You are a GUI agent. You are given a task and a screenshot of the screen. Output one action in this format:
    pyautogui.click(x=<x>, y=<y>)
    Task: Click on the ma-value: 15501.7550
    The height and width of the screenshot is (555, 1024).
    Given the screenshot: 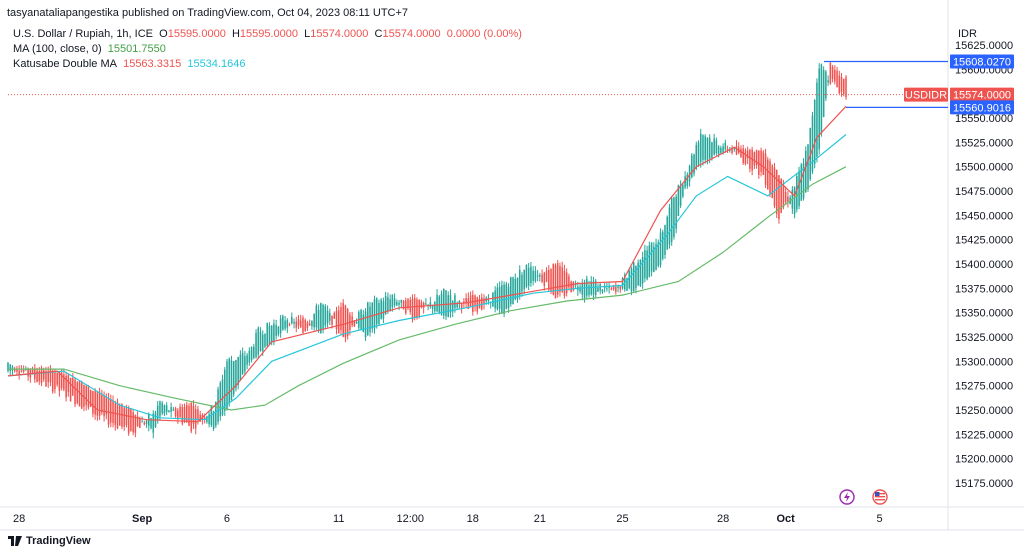 What is the action you would take?
    pyautogui.click(x=136, y=49)
    